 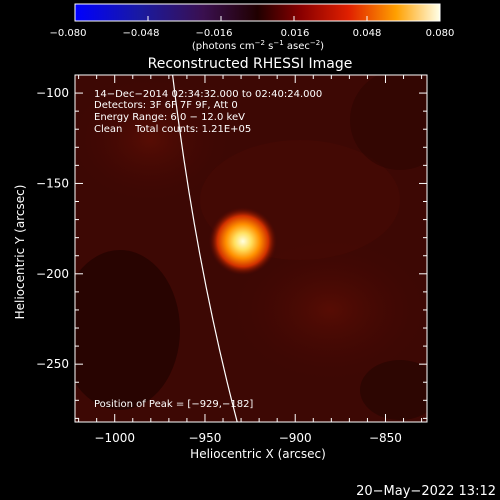 I want to click on x-tick-label: −850, so click(x=385, y=438).